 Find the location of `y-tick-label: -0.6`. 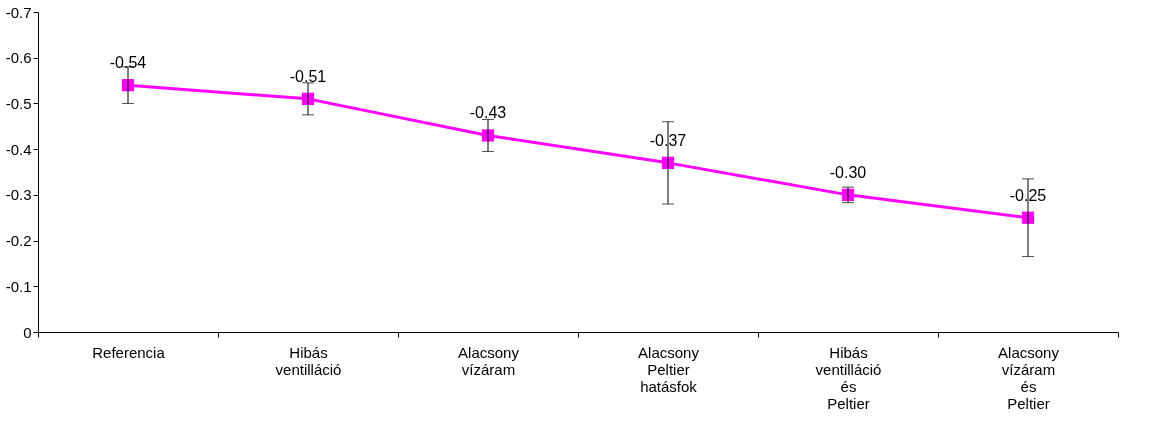

y-tick-label: -0.6 is located at coordinates (18, 58).